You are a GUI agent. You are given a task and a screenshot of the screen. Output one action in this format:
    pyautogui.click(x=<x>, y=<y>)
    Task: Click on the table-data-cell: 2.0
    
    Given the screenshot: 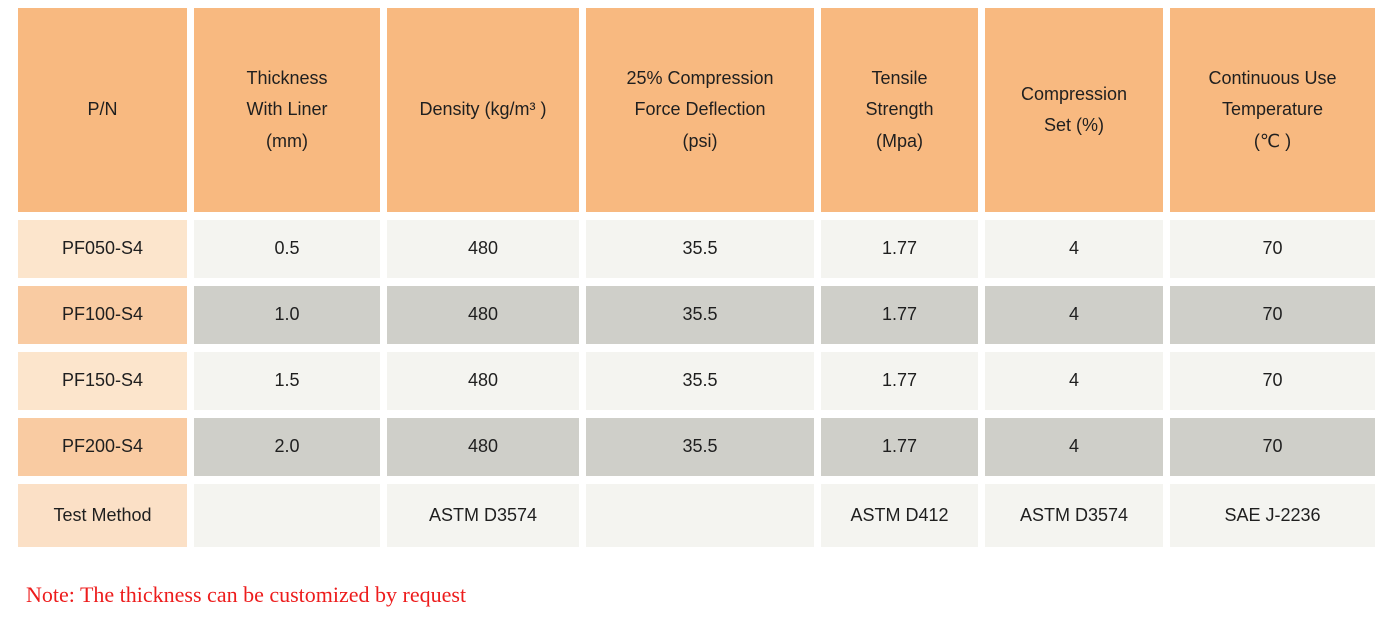 What is the action you would take?
    pyautogui.click(x=287, y=447)
    